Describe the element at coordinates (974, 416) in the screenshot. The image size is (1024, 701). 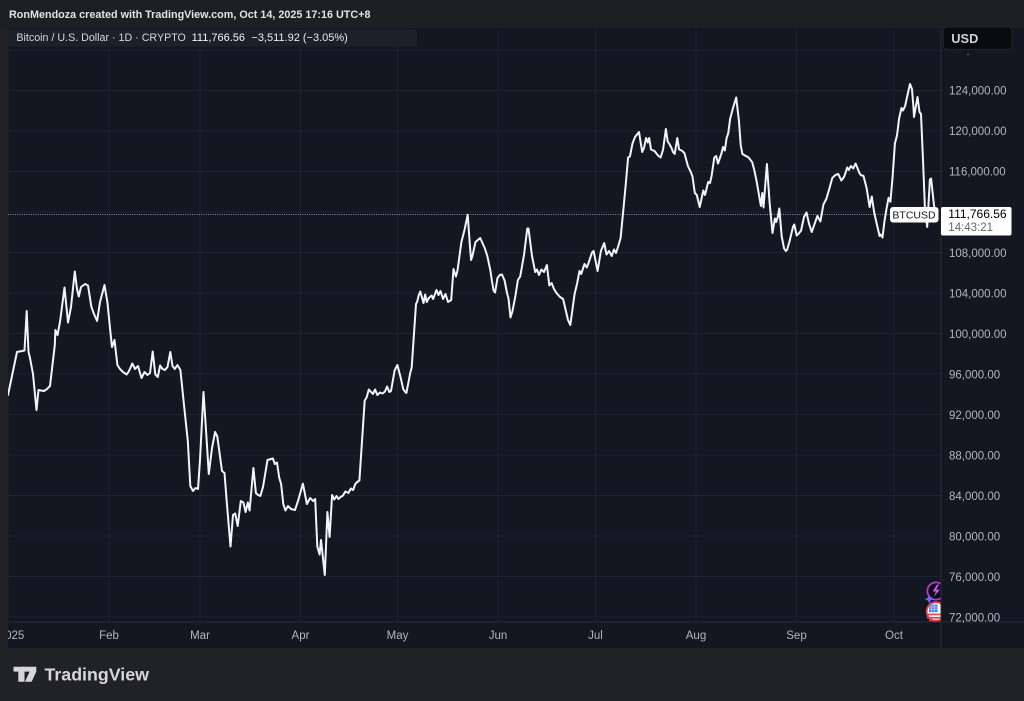
I see `svg-text: 92,000.00` at that location.